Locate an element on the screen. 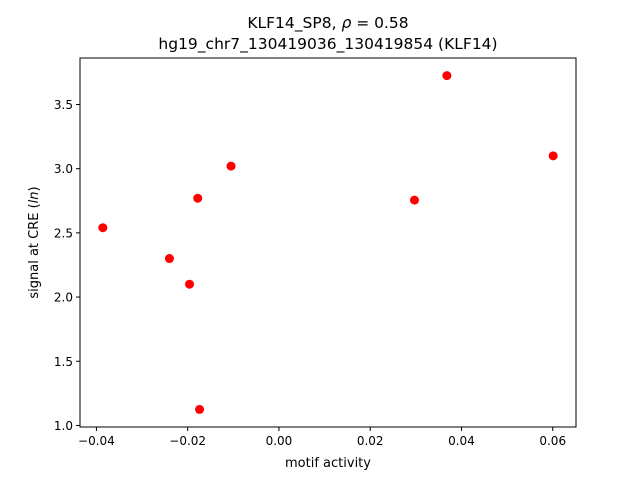 This screenshot has width=640, height=480. x-tick-label: 0.04 is located at coordinates (461, 441).